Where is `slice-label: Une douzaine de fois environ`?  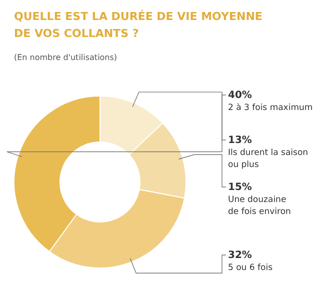
slice-label: Une douzaine de fois environ is located at coordinates (259, 206).